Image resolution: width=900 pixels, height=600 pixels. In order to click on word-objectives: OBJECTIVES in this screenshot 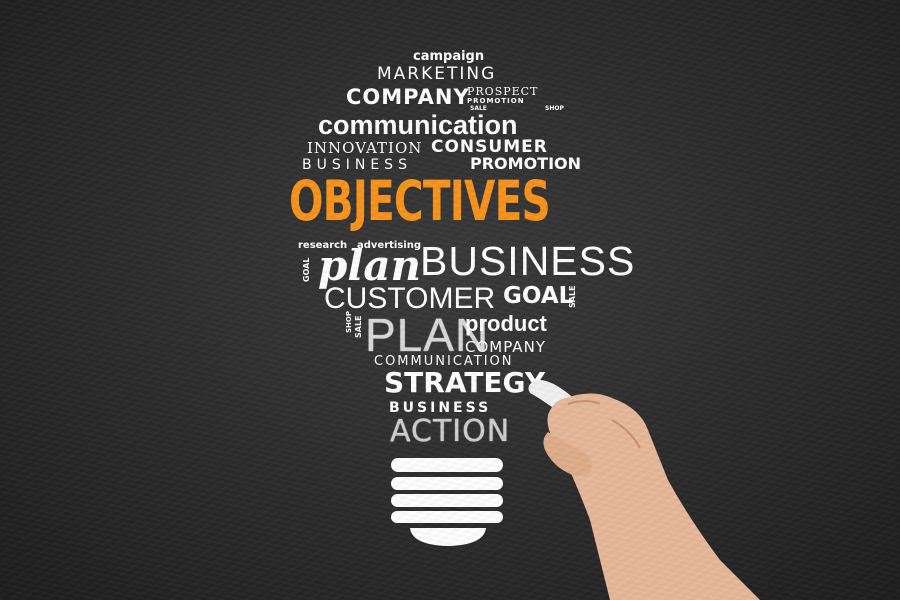, I will do `click(420, 201)`.